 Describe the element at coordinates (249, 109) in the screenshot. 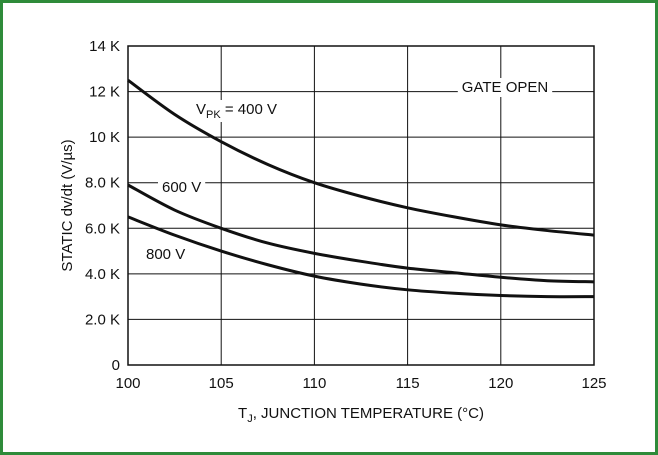

I see `series-400v-label-rest: = 400 V` at that location.